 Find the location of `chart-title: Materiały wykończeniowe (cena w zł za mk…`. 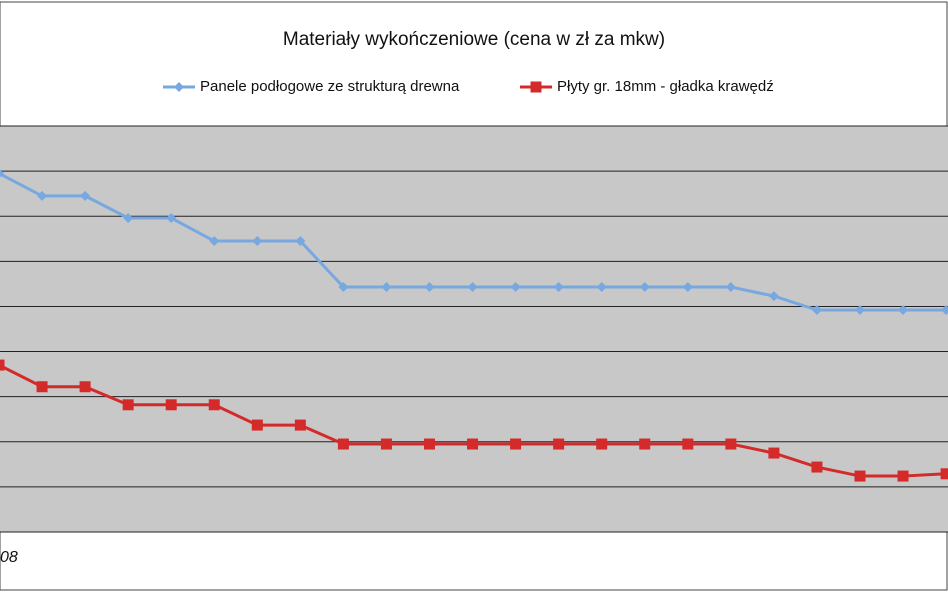

chart-title: Materiały wykończeniowe (cena w zł za mk… is located at coordinates (474, 39).